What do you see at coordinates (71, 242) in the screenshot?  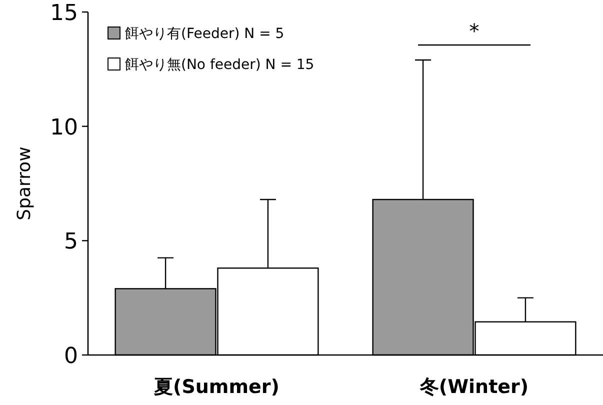 I see `y-tick-label: 5` at bounding box center [71, 242].